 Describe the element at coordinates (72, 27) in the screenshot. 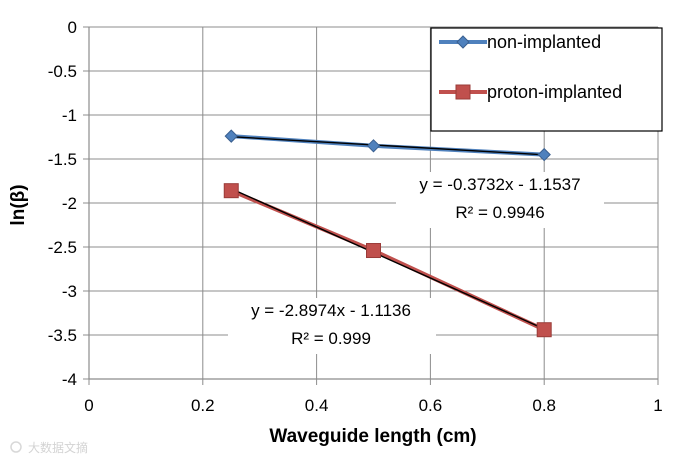

I see `y-tick-label: 0` at that location.